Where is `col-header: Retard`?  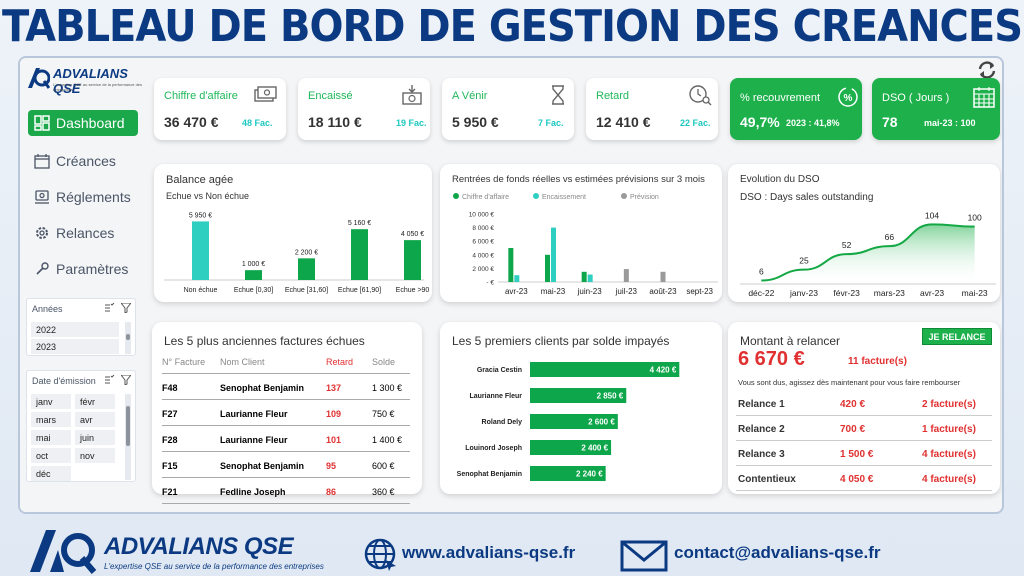 col-header: Retard is located at coordinates (340, 362).